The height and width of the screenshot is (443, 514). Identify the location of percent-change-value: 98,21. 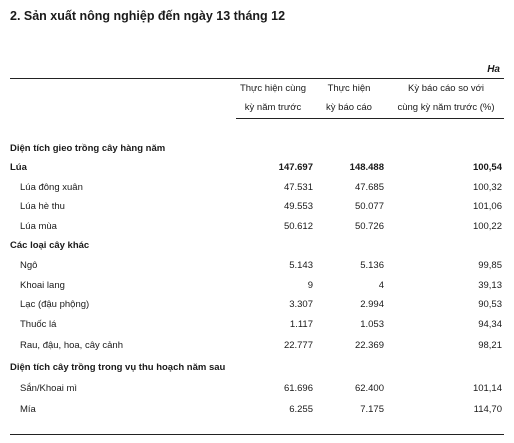
(490, 345).